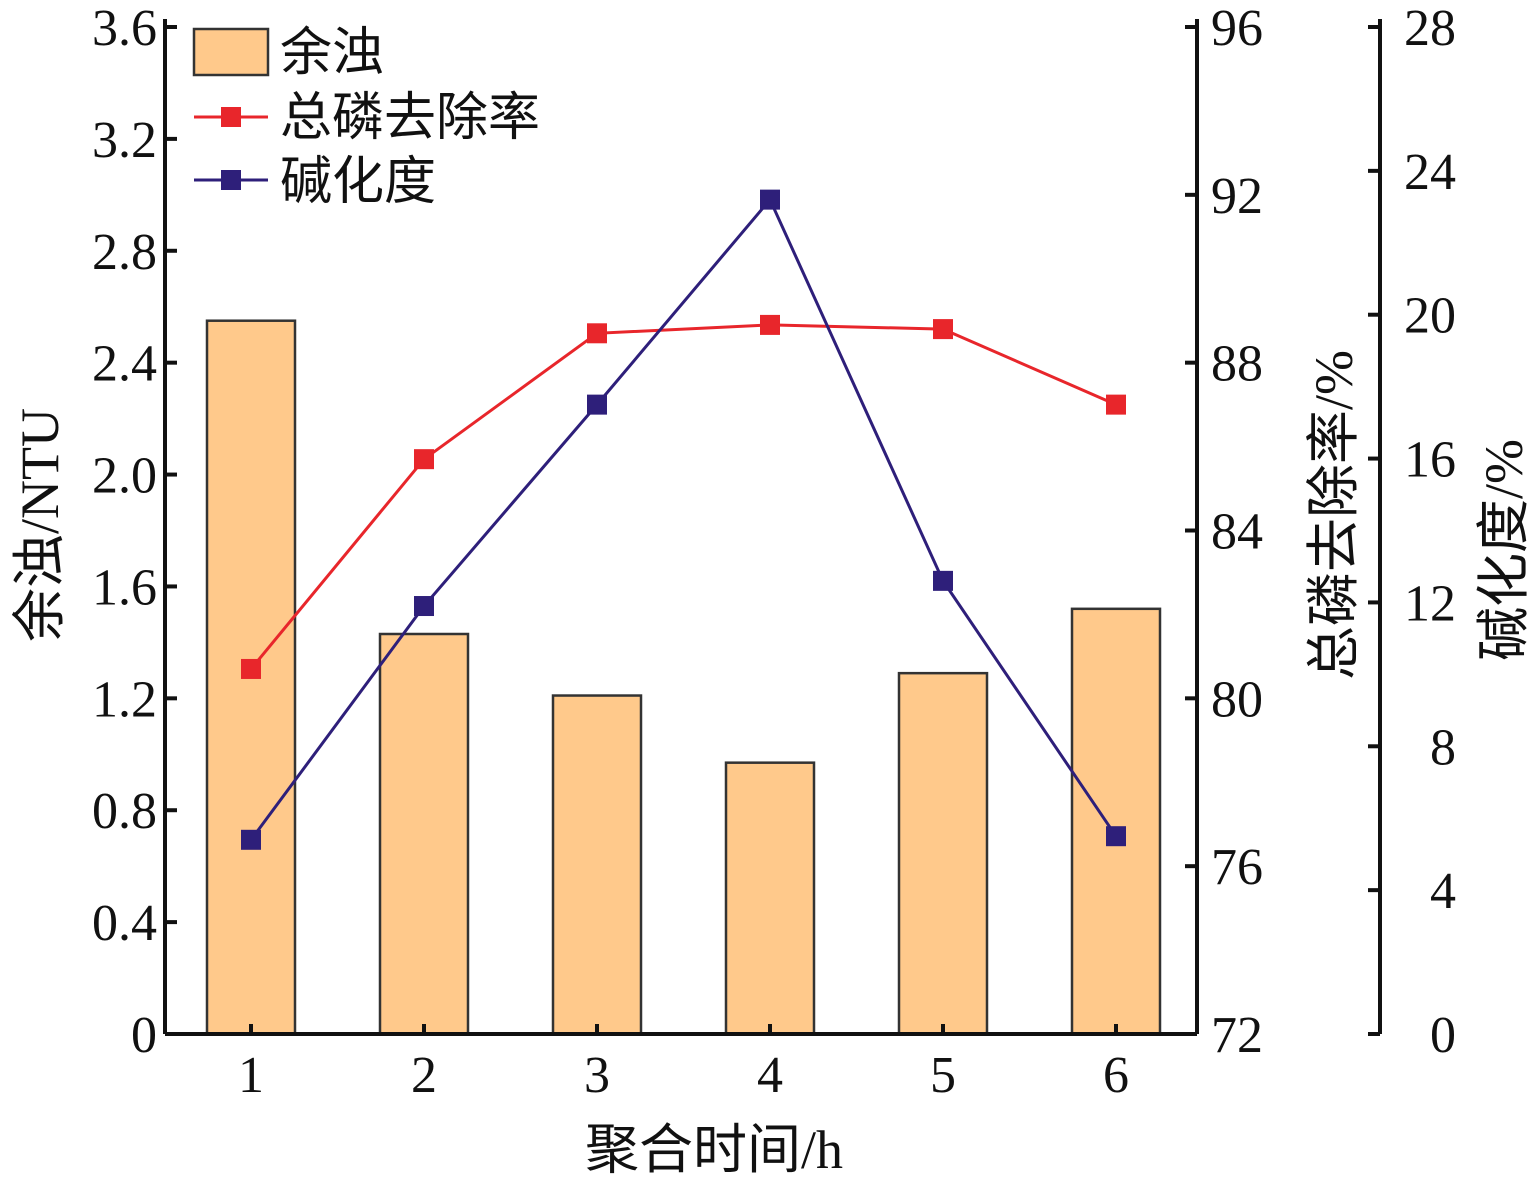 The image size is (1535, 1181). Describe the element at coordinates (358, 182) in the screenshot. I see `legend-label-basicity: 碱化度` at that location.